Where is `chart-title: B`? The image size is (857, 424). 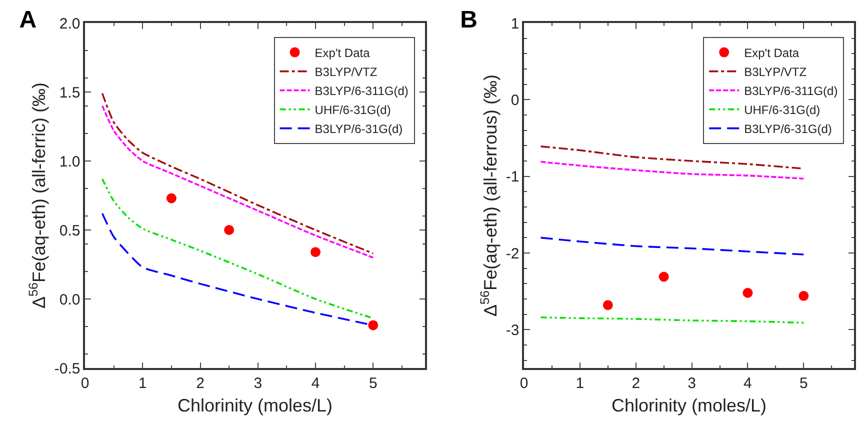 chart-title: B is located at coordinates (469, 20).